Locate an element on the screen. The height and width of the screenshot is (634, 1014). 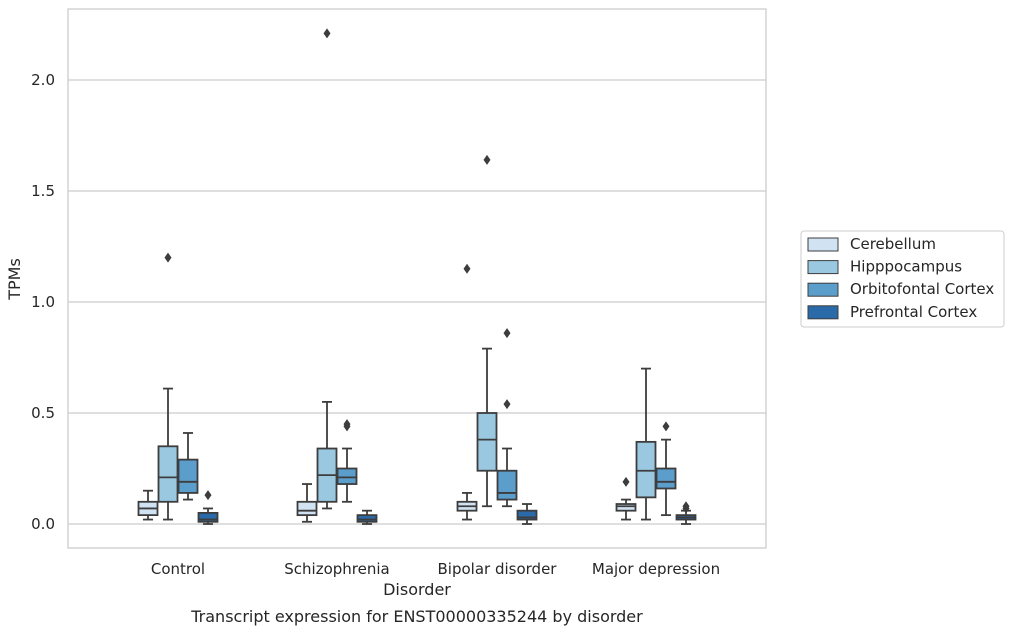
x-tick-label: Bipolar disorder is located at coordinates (498, 569).